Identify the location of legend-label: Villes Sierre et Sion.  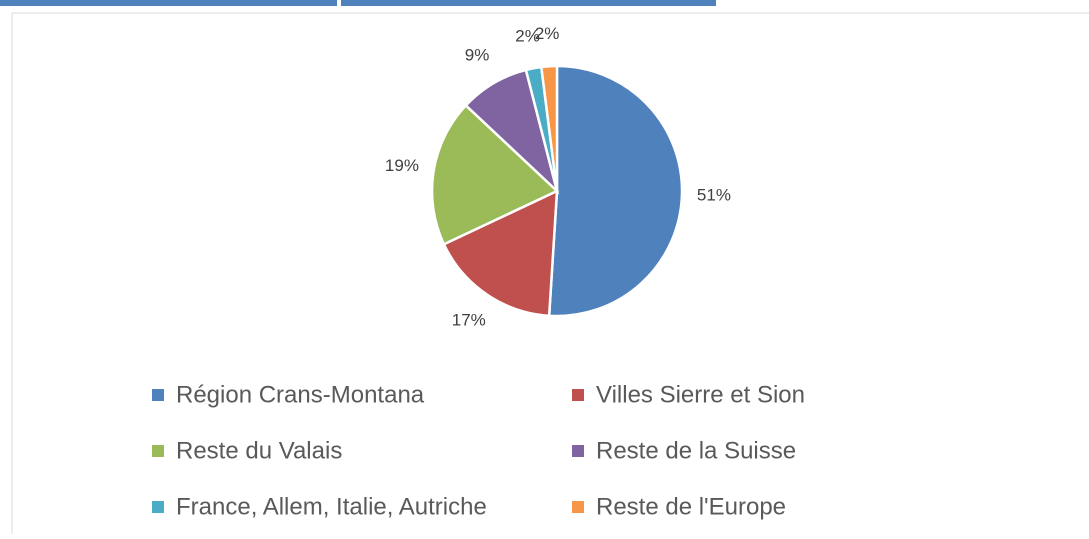
(700, 394).